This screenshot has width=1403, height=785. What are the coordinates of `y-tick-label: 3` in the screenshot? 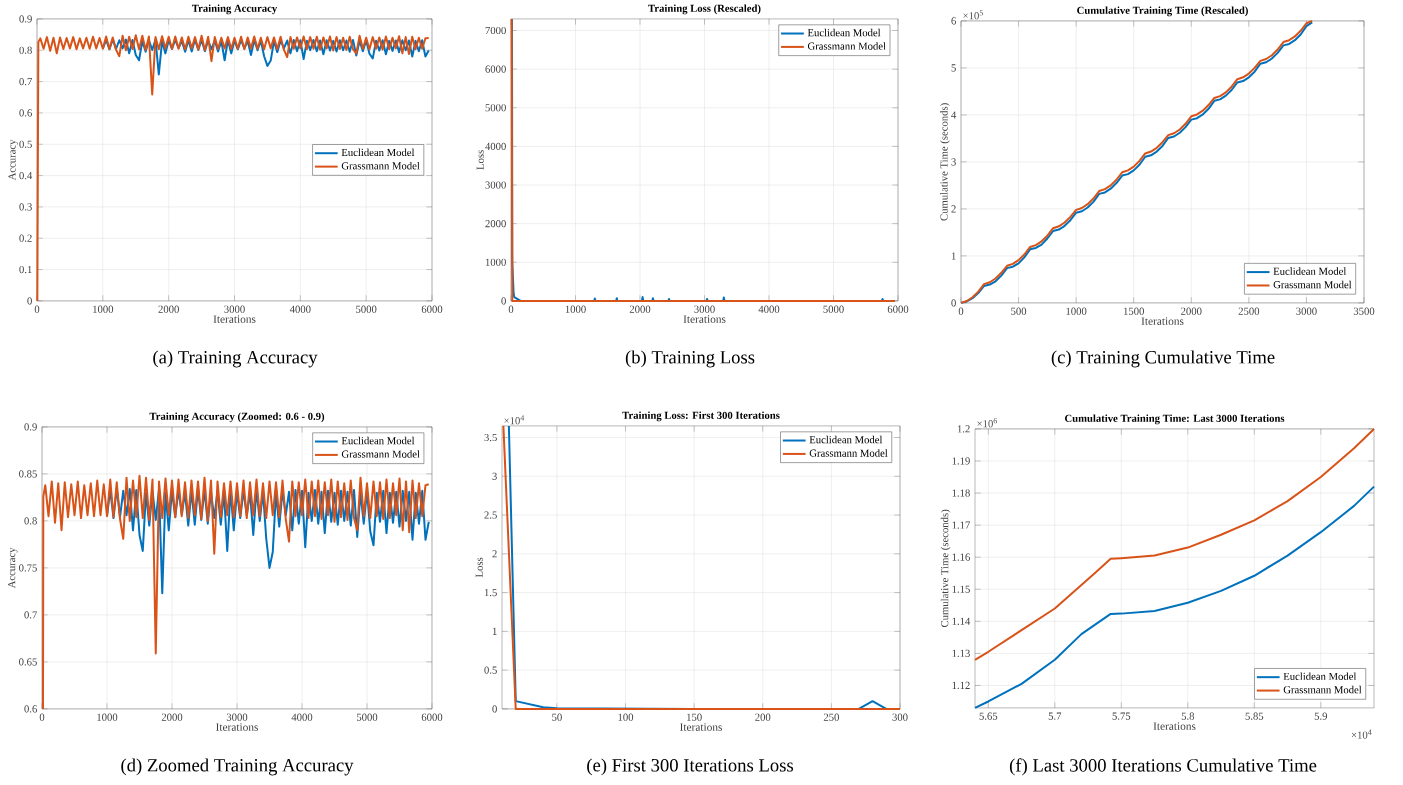 It's located at (494, 476).